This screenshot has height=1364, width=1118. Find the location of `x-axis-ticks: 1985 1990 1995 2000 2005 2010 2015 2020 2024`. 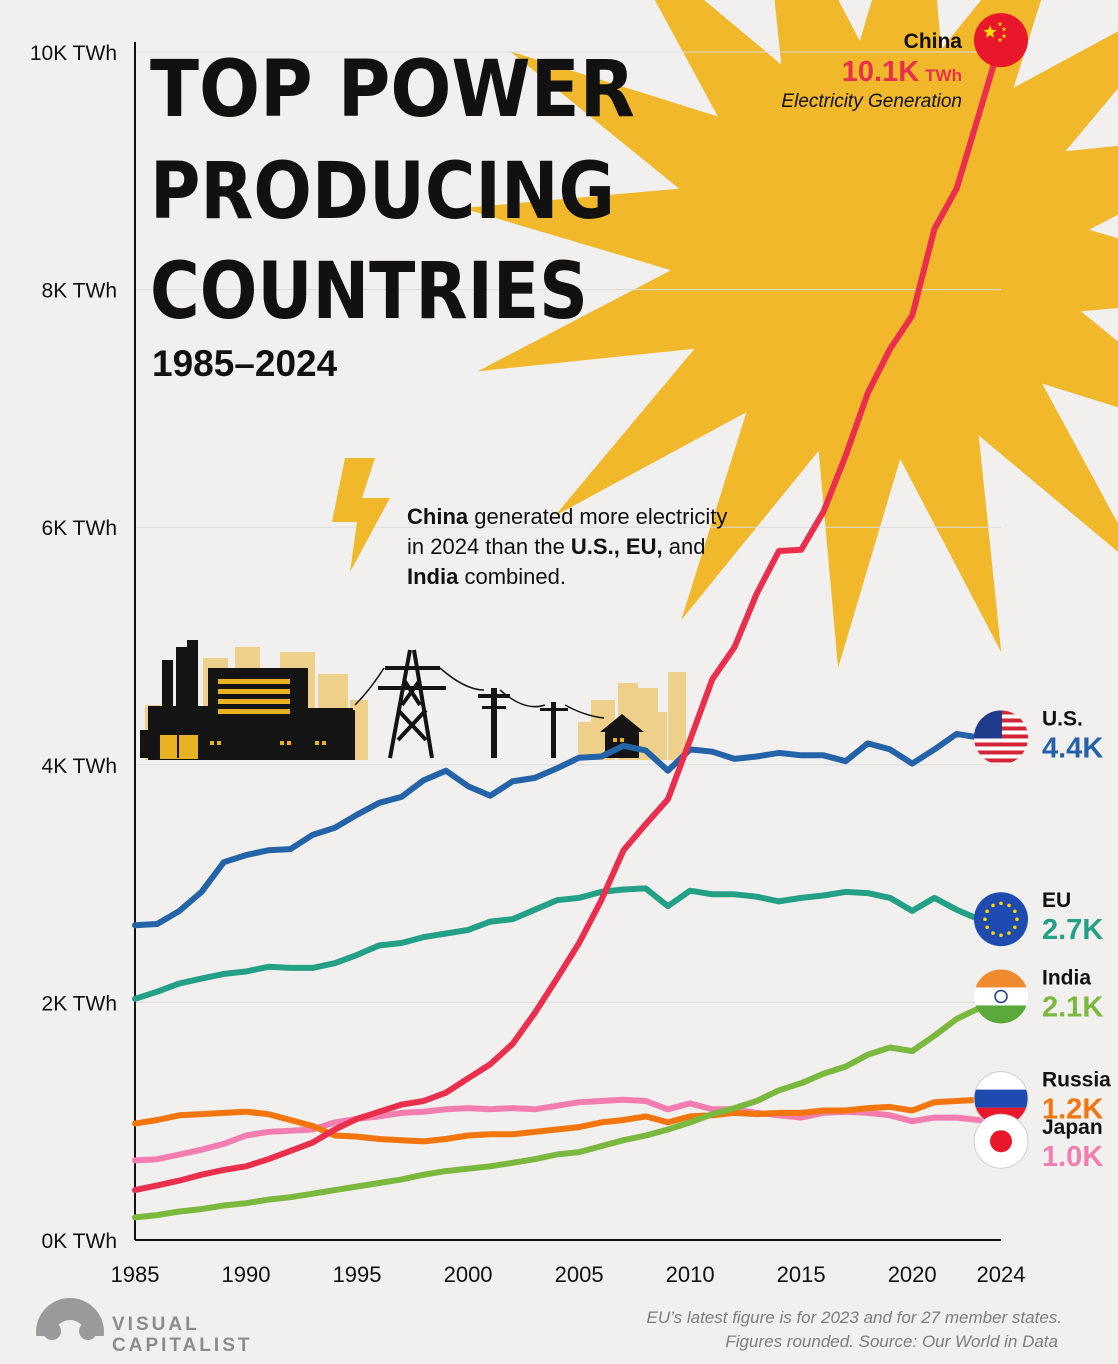

x-axis-ticks: 1985 1990 1995 2000 2005 2010 2015 2020 2024 is located at coordinates (568, 1274).